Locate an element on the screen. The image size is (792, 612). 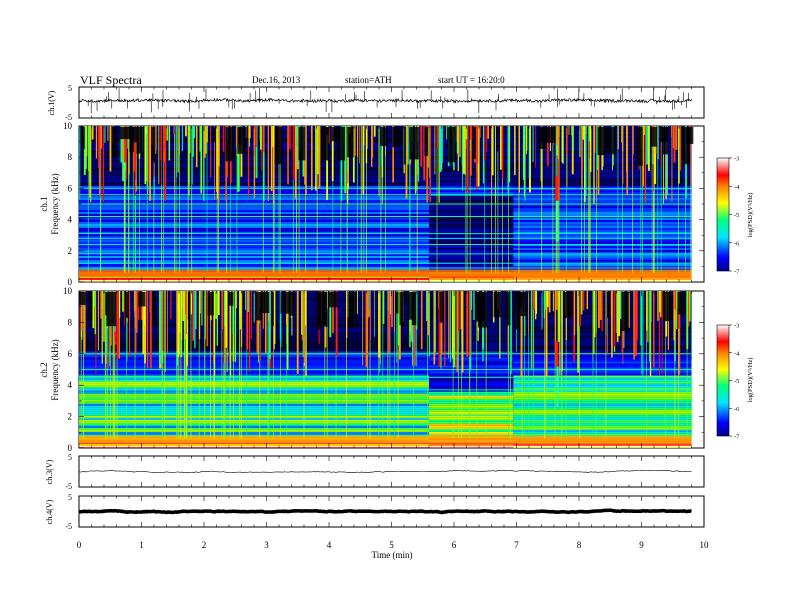
y-tick-label: 6 is located at coordinates (70, 188).